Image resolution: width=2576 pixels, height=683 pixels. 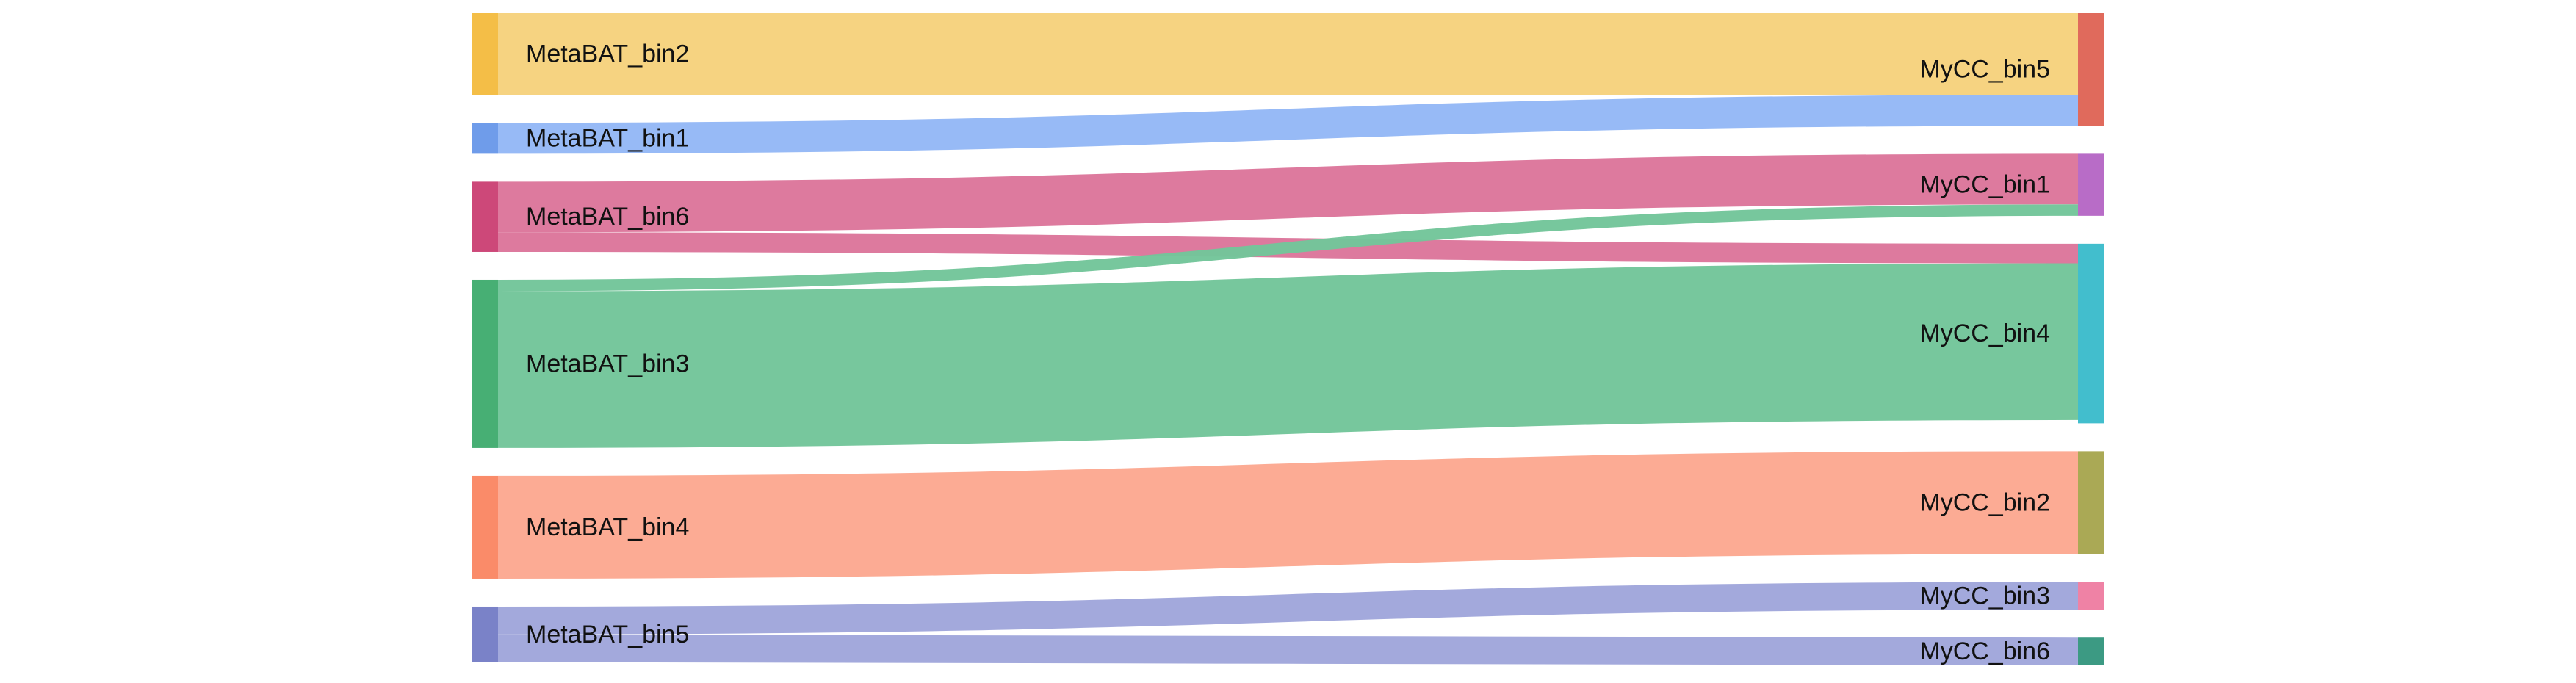 I want to click on label-MetaBAT_bin6: MetaBAT_bin6, so click(x=607, y=217).